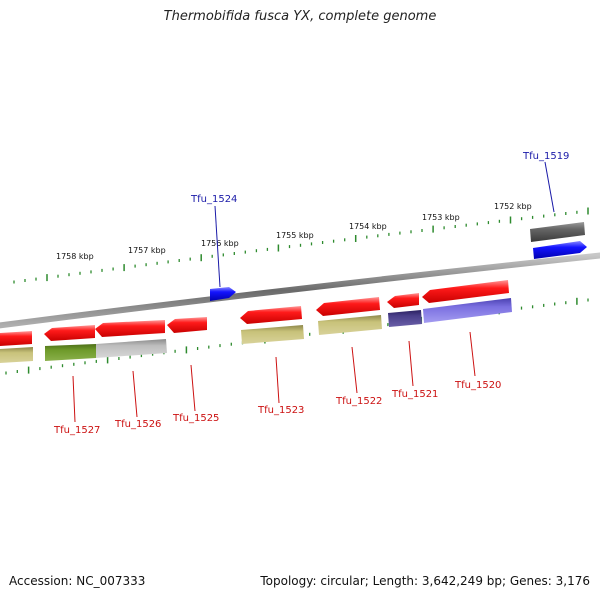 The image size is (600, 600). What do you see at coordinates (441, 217) in the screenshot?
I see `scale-label: 1753 kbp` at bounding box center [441, 217].